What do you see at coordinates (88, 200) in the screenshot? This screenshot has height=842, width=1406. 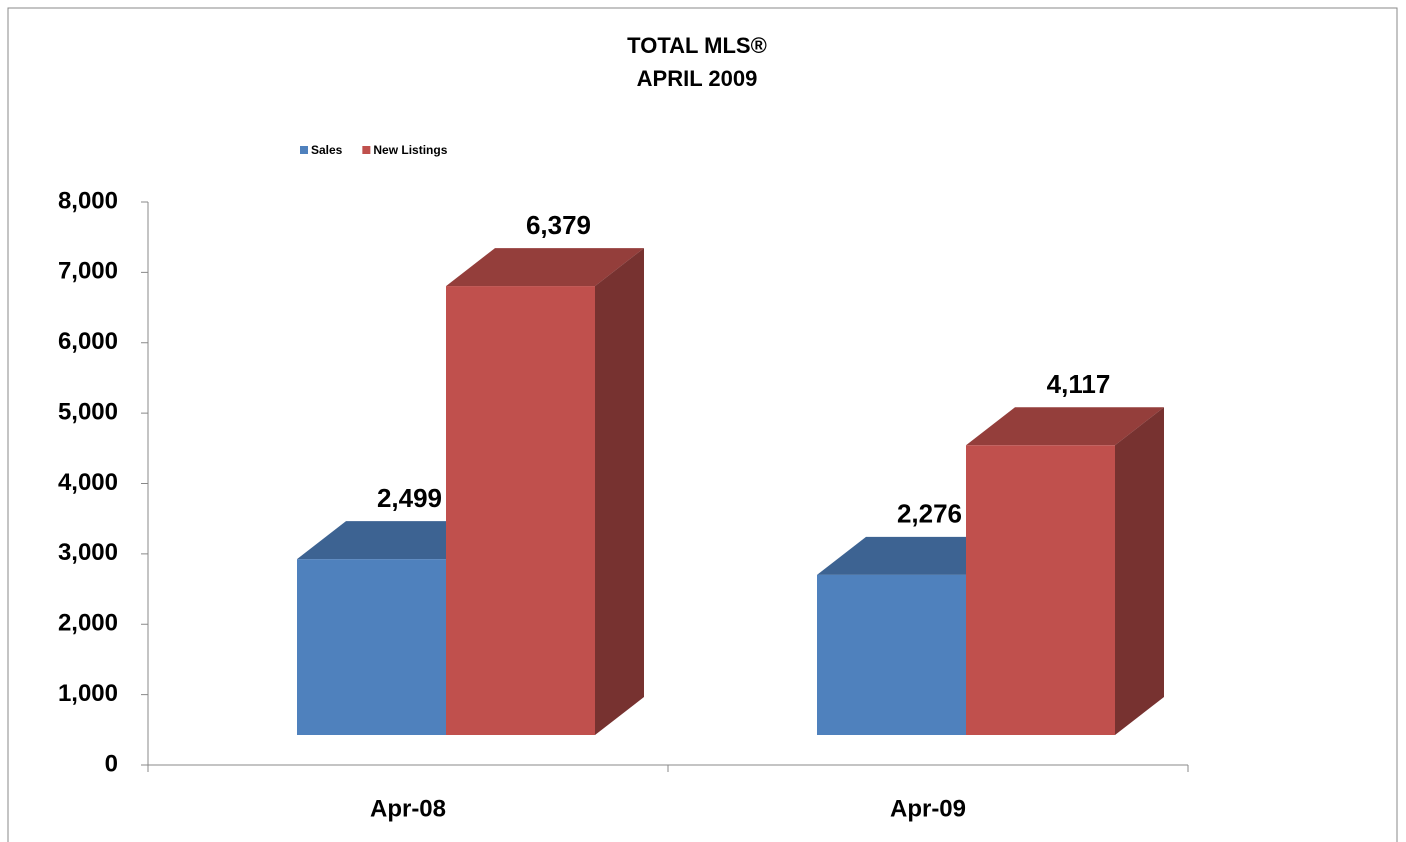 I see `y-tick-label: 8,000` at bounding box center [88, 200].